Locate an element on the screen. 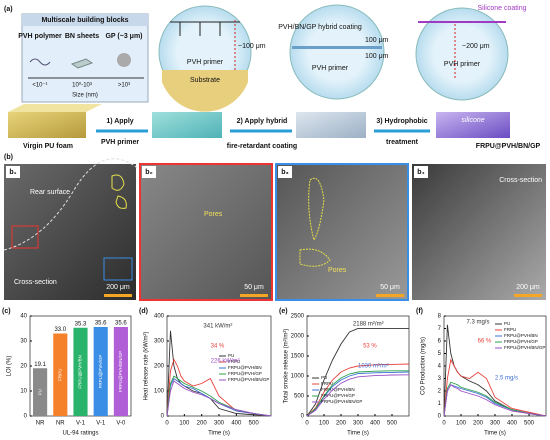 The image size is (550, 440). region-label: Pores is located at coordinates (213, 214).